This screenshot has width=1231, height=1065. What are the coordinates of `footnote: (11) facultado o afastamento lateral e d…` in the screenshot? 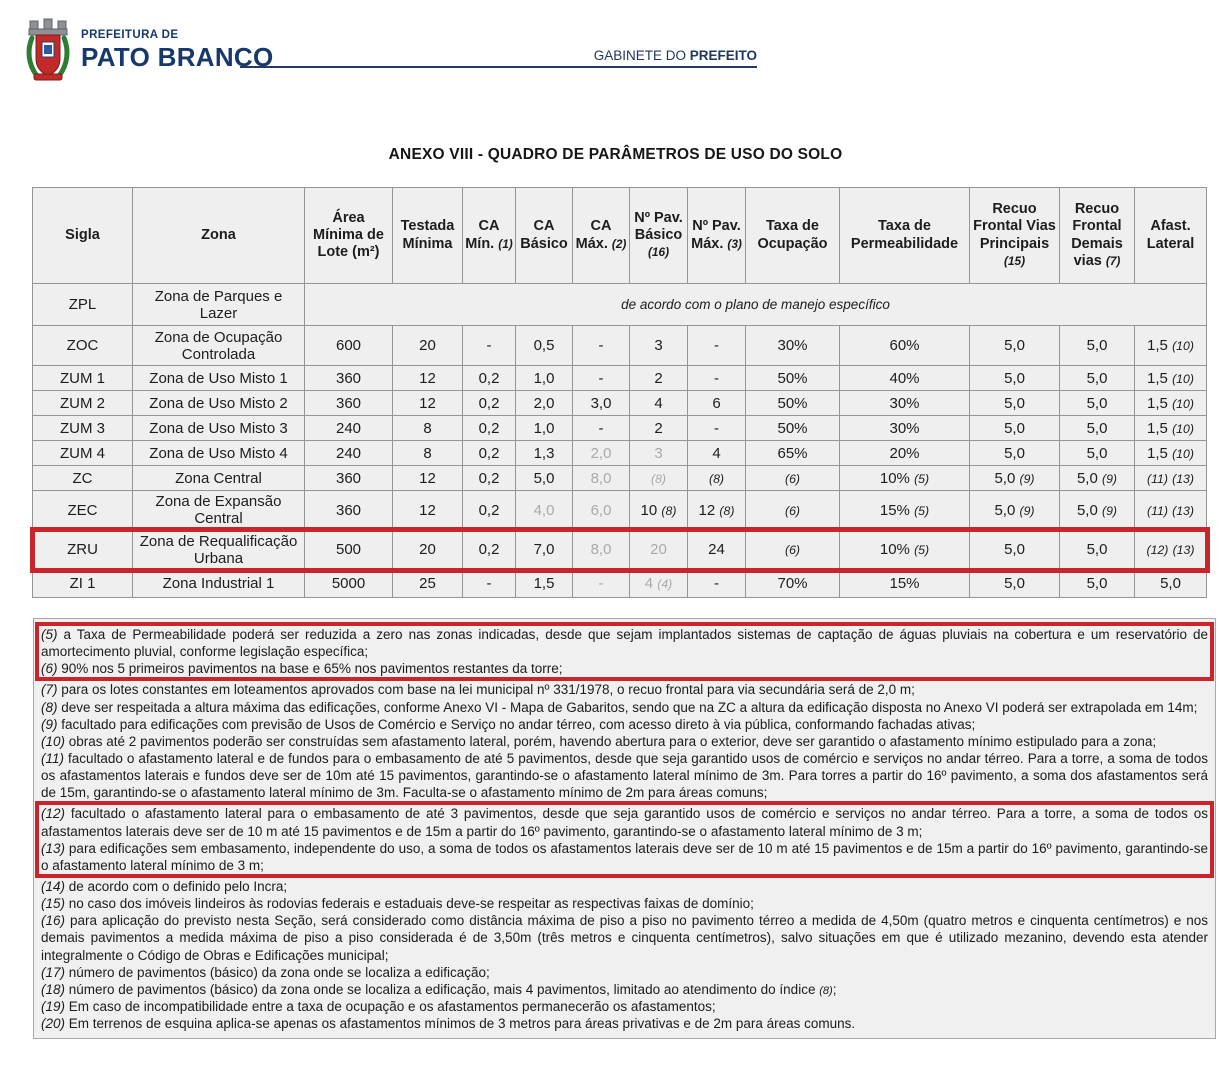 It's located at (624, 775).